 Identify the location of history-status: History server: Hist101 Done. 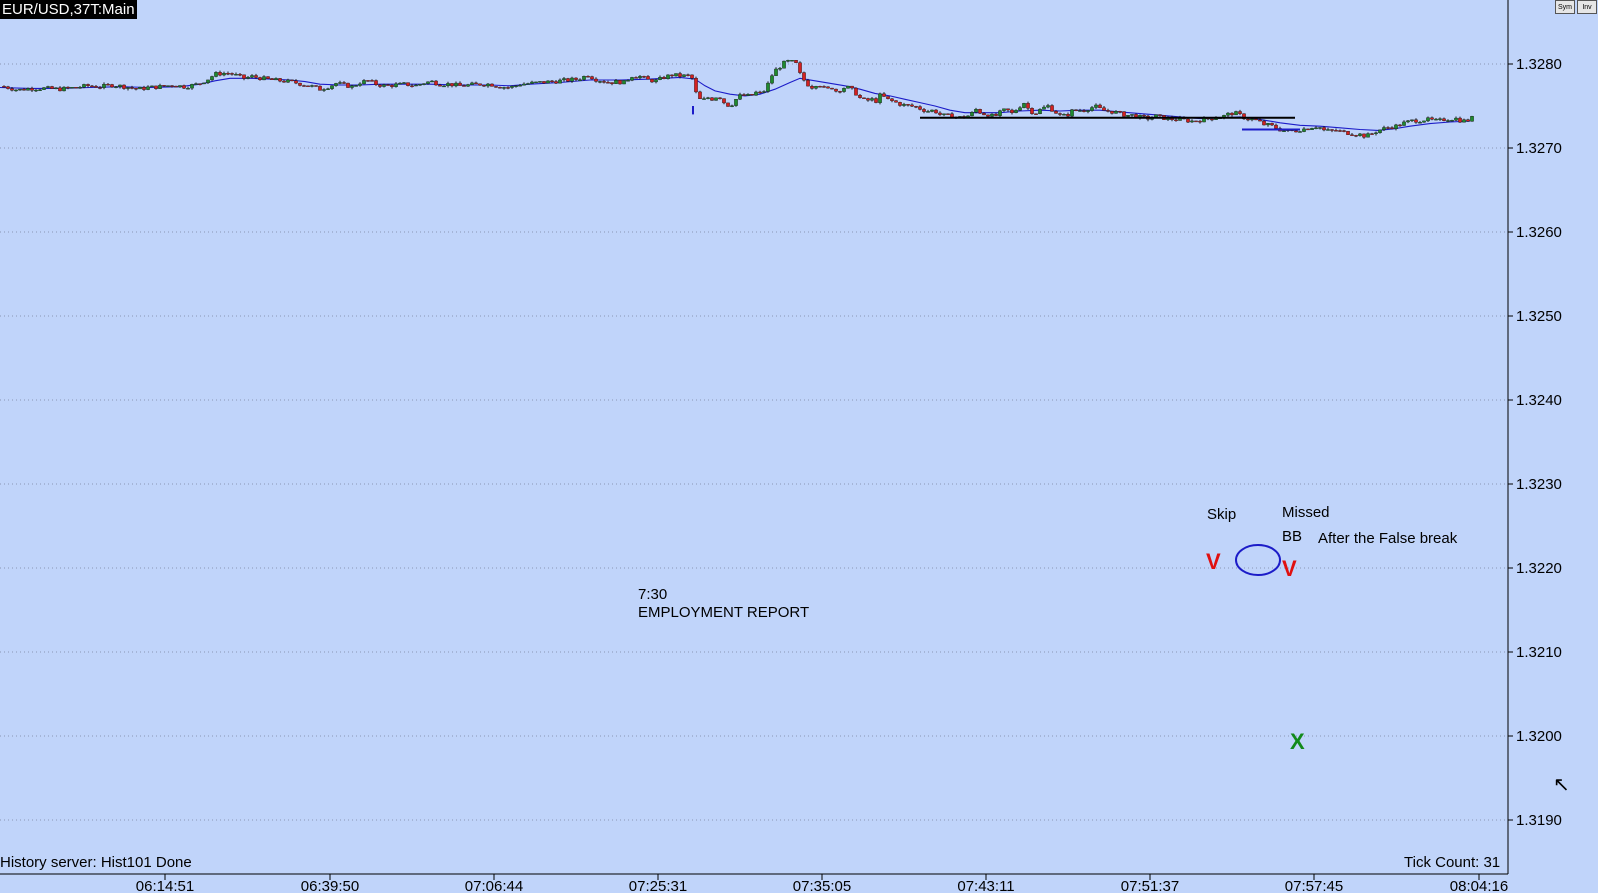
(96, 862).